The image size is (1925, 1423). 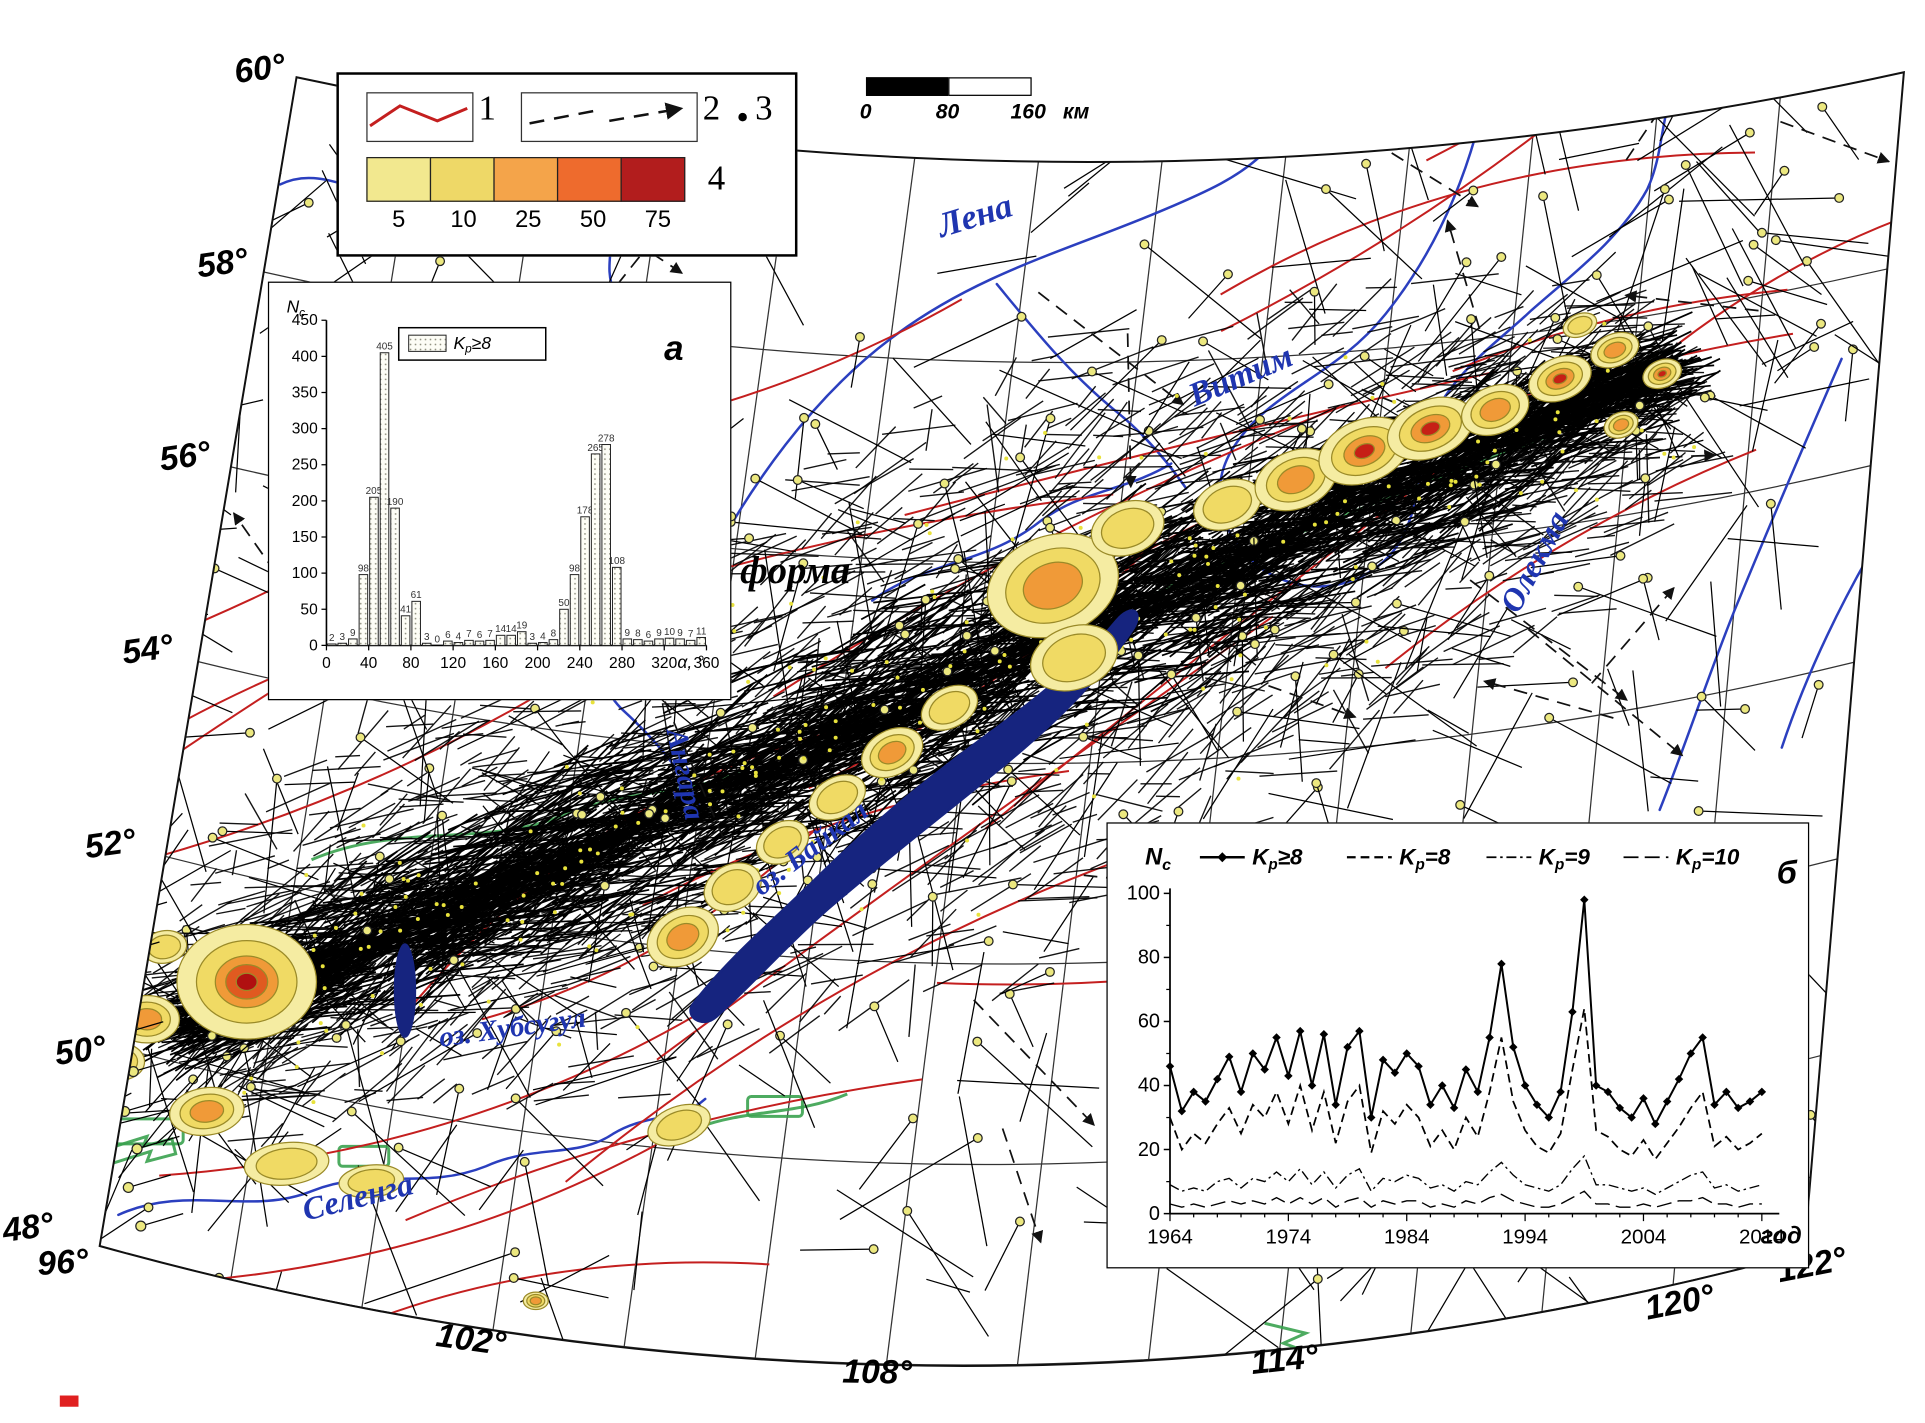 I want to click on scale-value-25: 25, so click(x=528, y=220).